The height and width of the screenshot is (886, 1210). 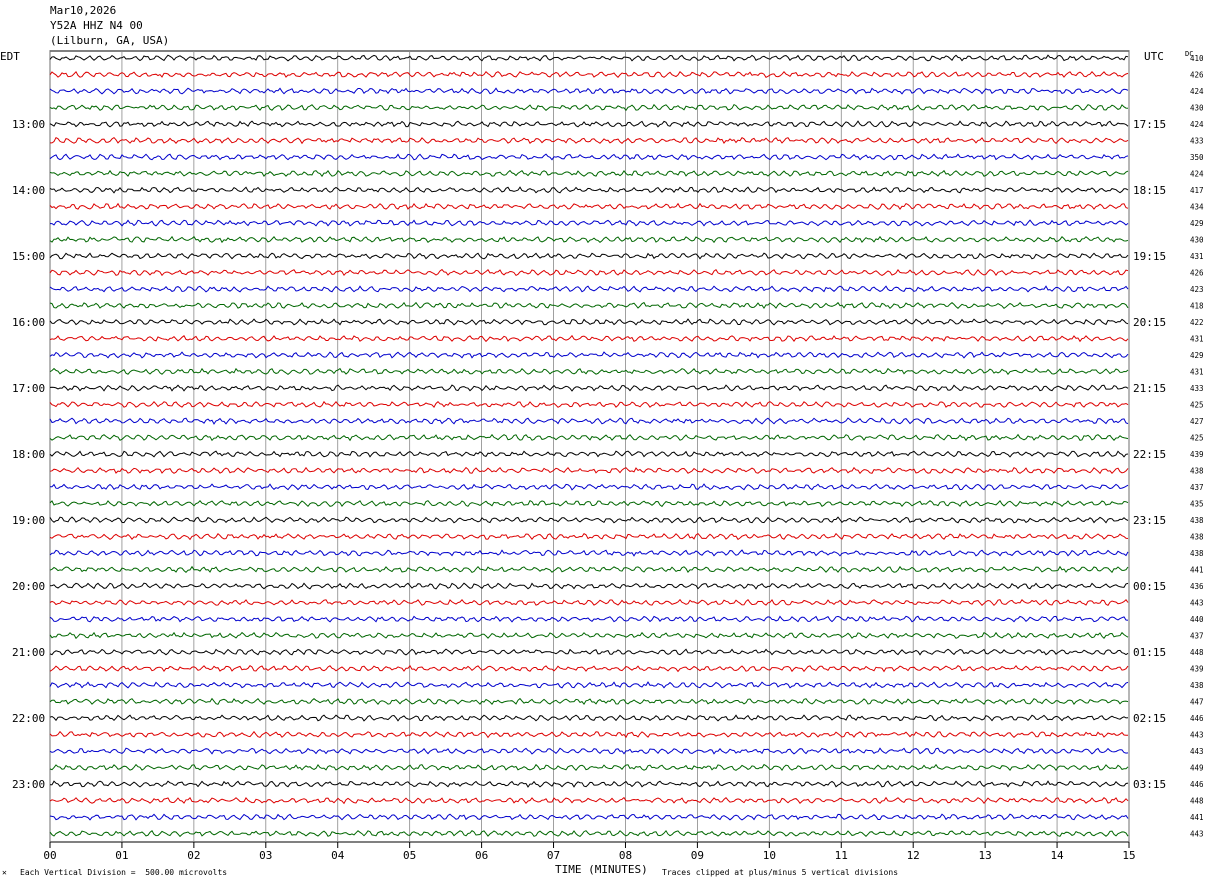 I want to click on x-tick-label: 06, so click(x=481, y=855).